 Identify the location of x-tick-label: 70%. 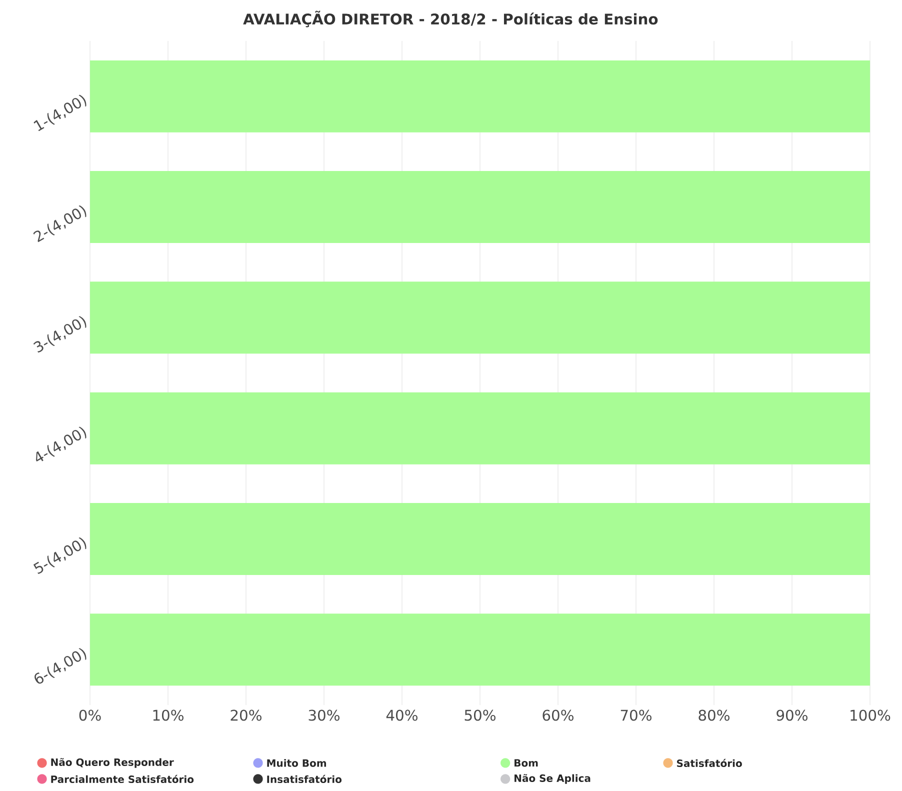
(636, 715).